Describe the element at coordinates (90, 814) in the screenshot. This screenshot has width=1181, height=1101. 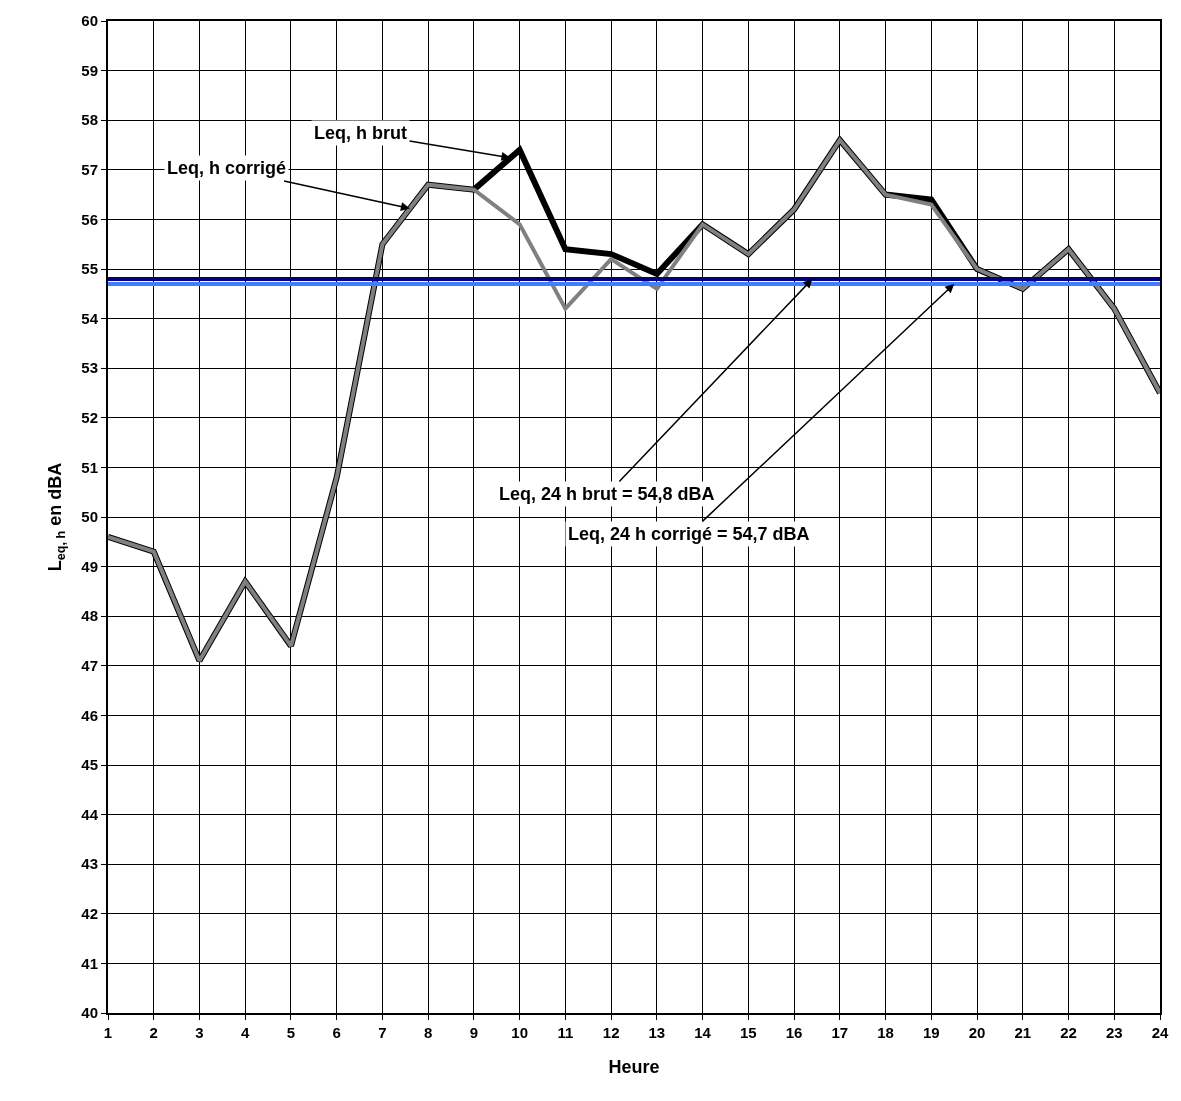
I see `y-tick-label: 44` at that location.